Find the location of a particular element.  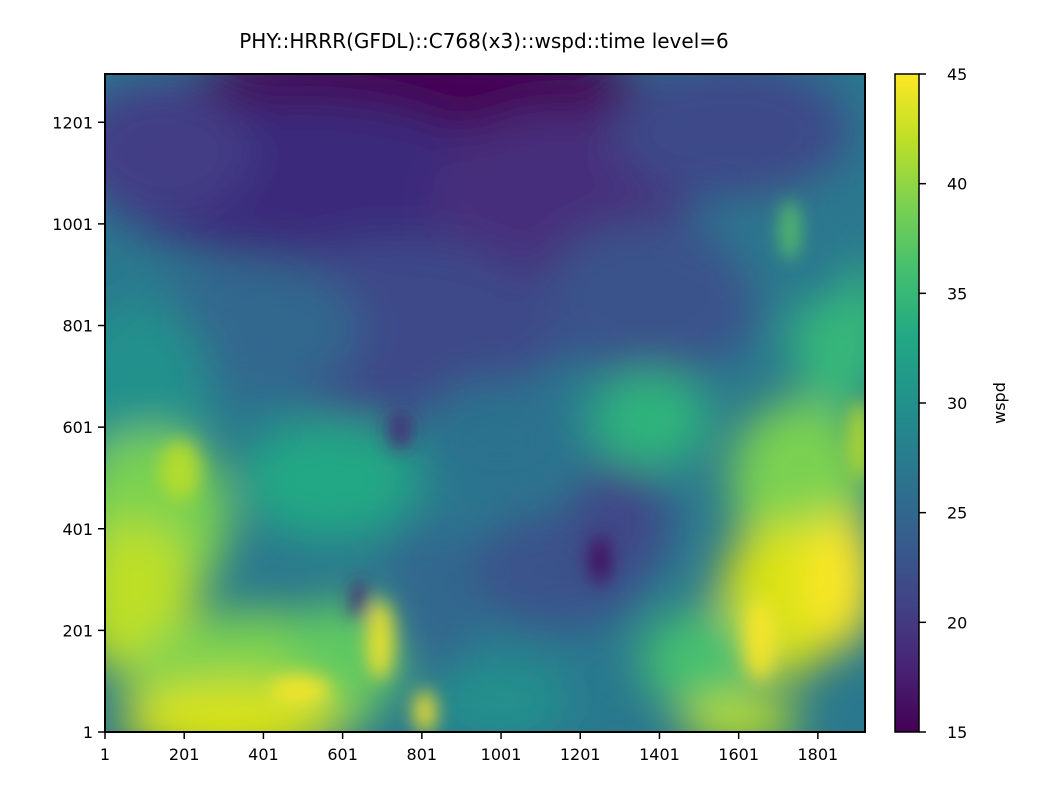

y-tick-label: 1201 is located at coordinates (72, 122).